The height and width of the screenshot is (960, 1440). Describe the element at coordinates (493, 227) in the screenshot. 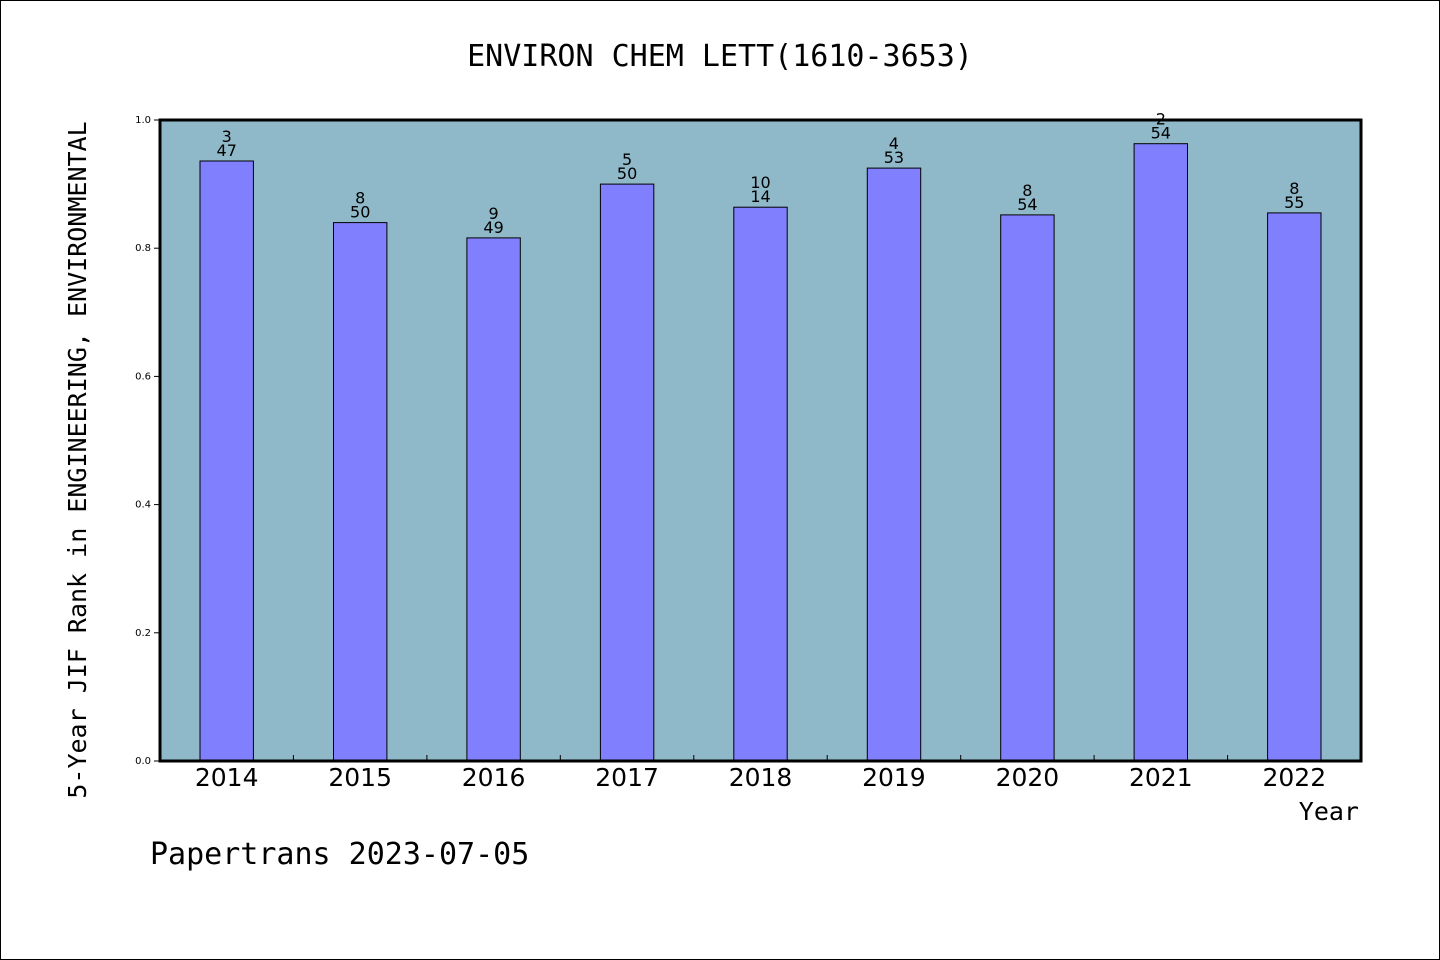

I see `bar-total-label: 49` at that location.